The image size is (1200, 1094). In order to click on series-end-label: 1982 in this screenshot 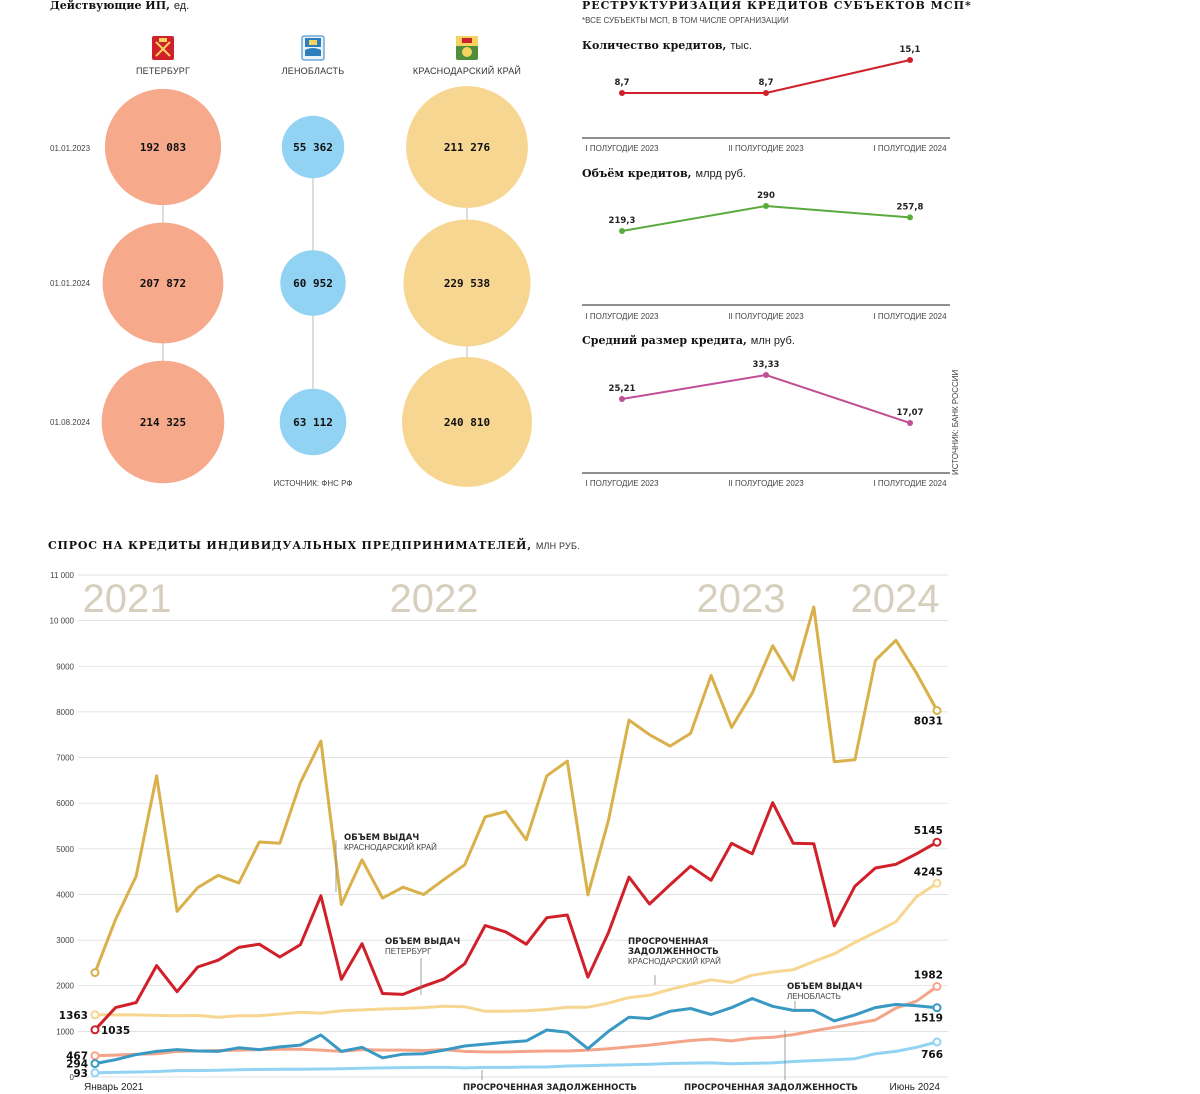, I will do `click(928, 976)`.